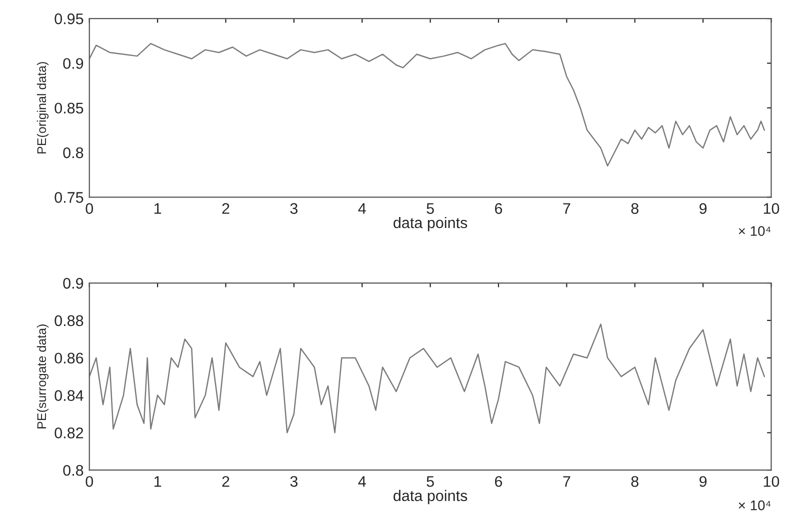  Describe the element at coordinates (42, 376) in the screenshot. I see `y-axis-title: PE(surrogate data)` at that location.